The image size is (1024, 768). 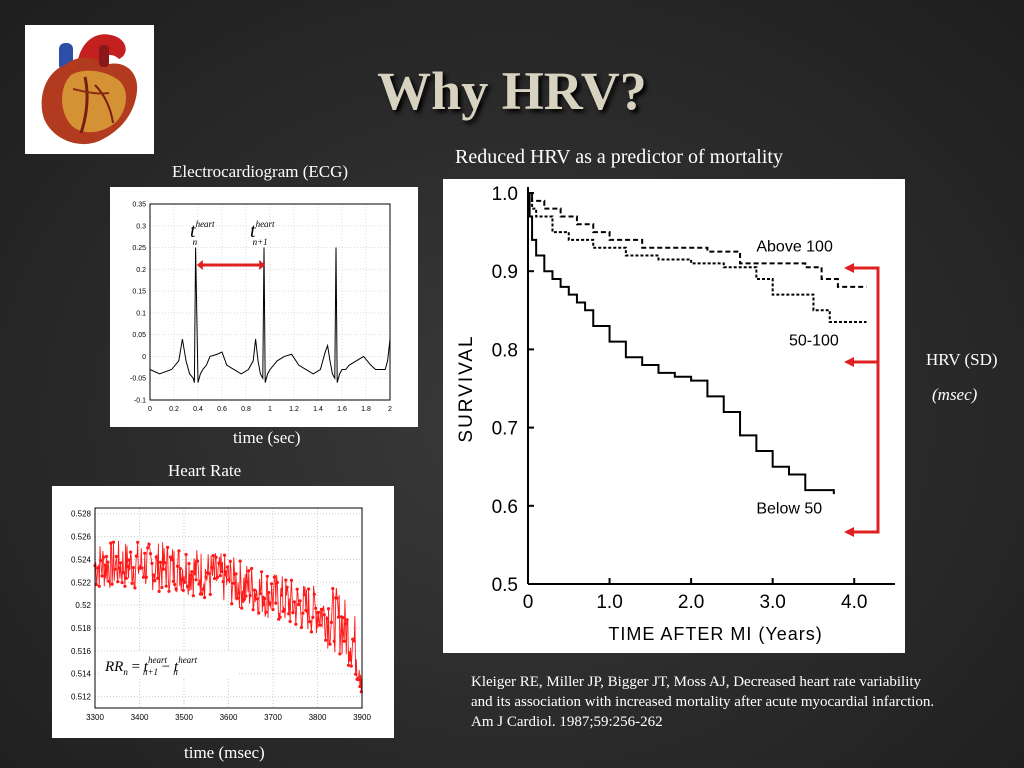 What do you see at coordinates (512, 91) in the screenshot?
I see `page-title: Why HRV?` at bounding box center [512, 91].